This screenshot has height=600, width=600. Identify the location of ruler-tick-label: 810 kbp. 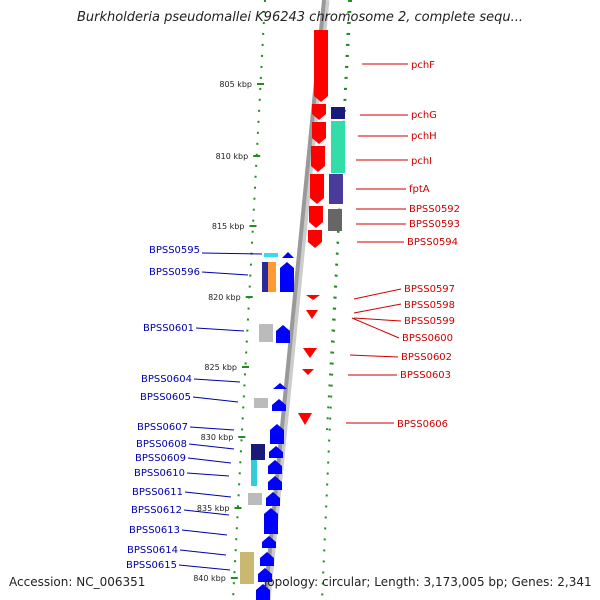
(232, 156).